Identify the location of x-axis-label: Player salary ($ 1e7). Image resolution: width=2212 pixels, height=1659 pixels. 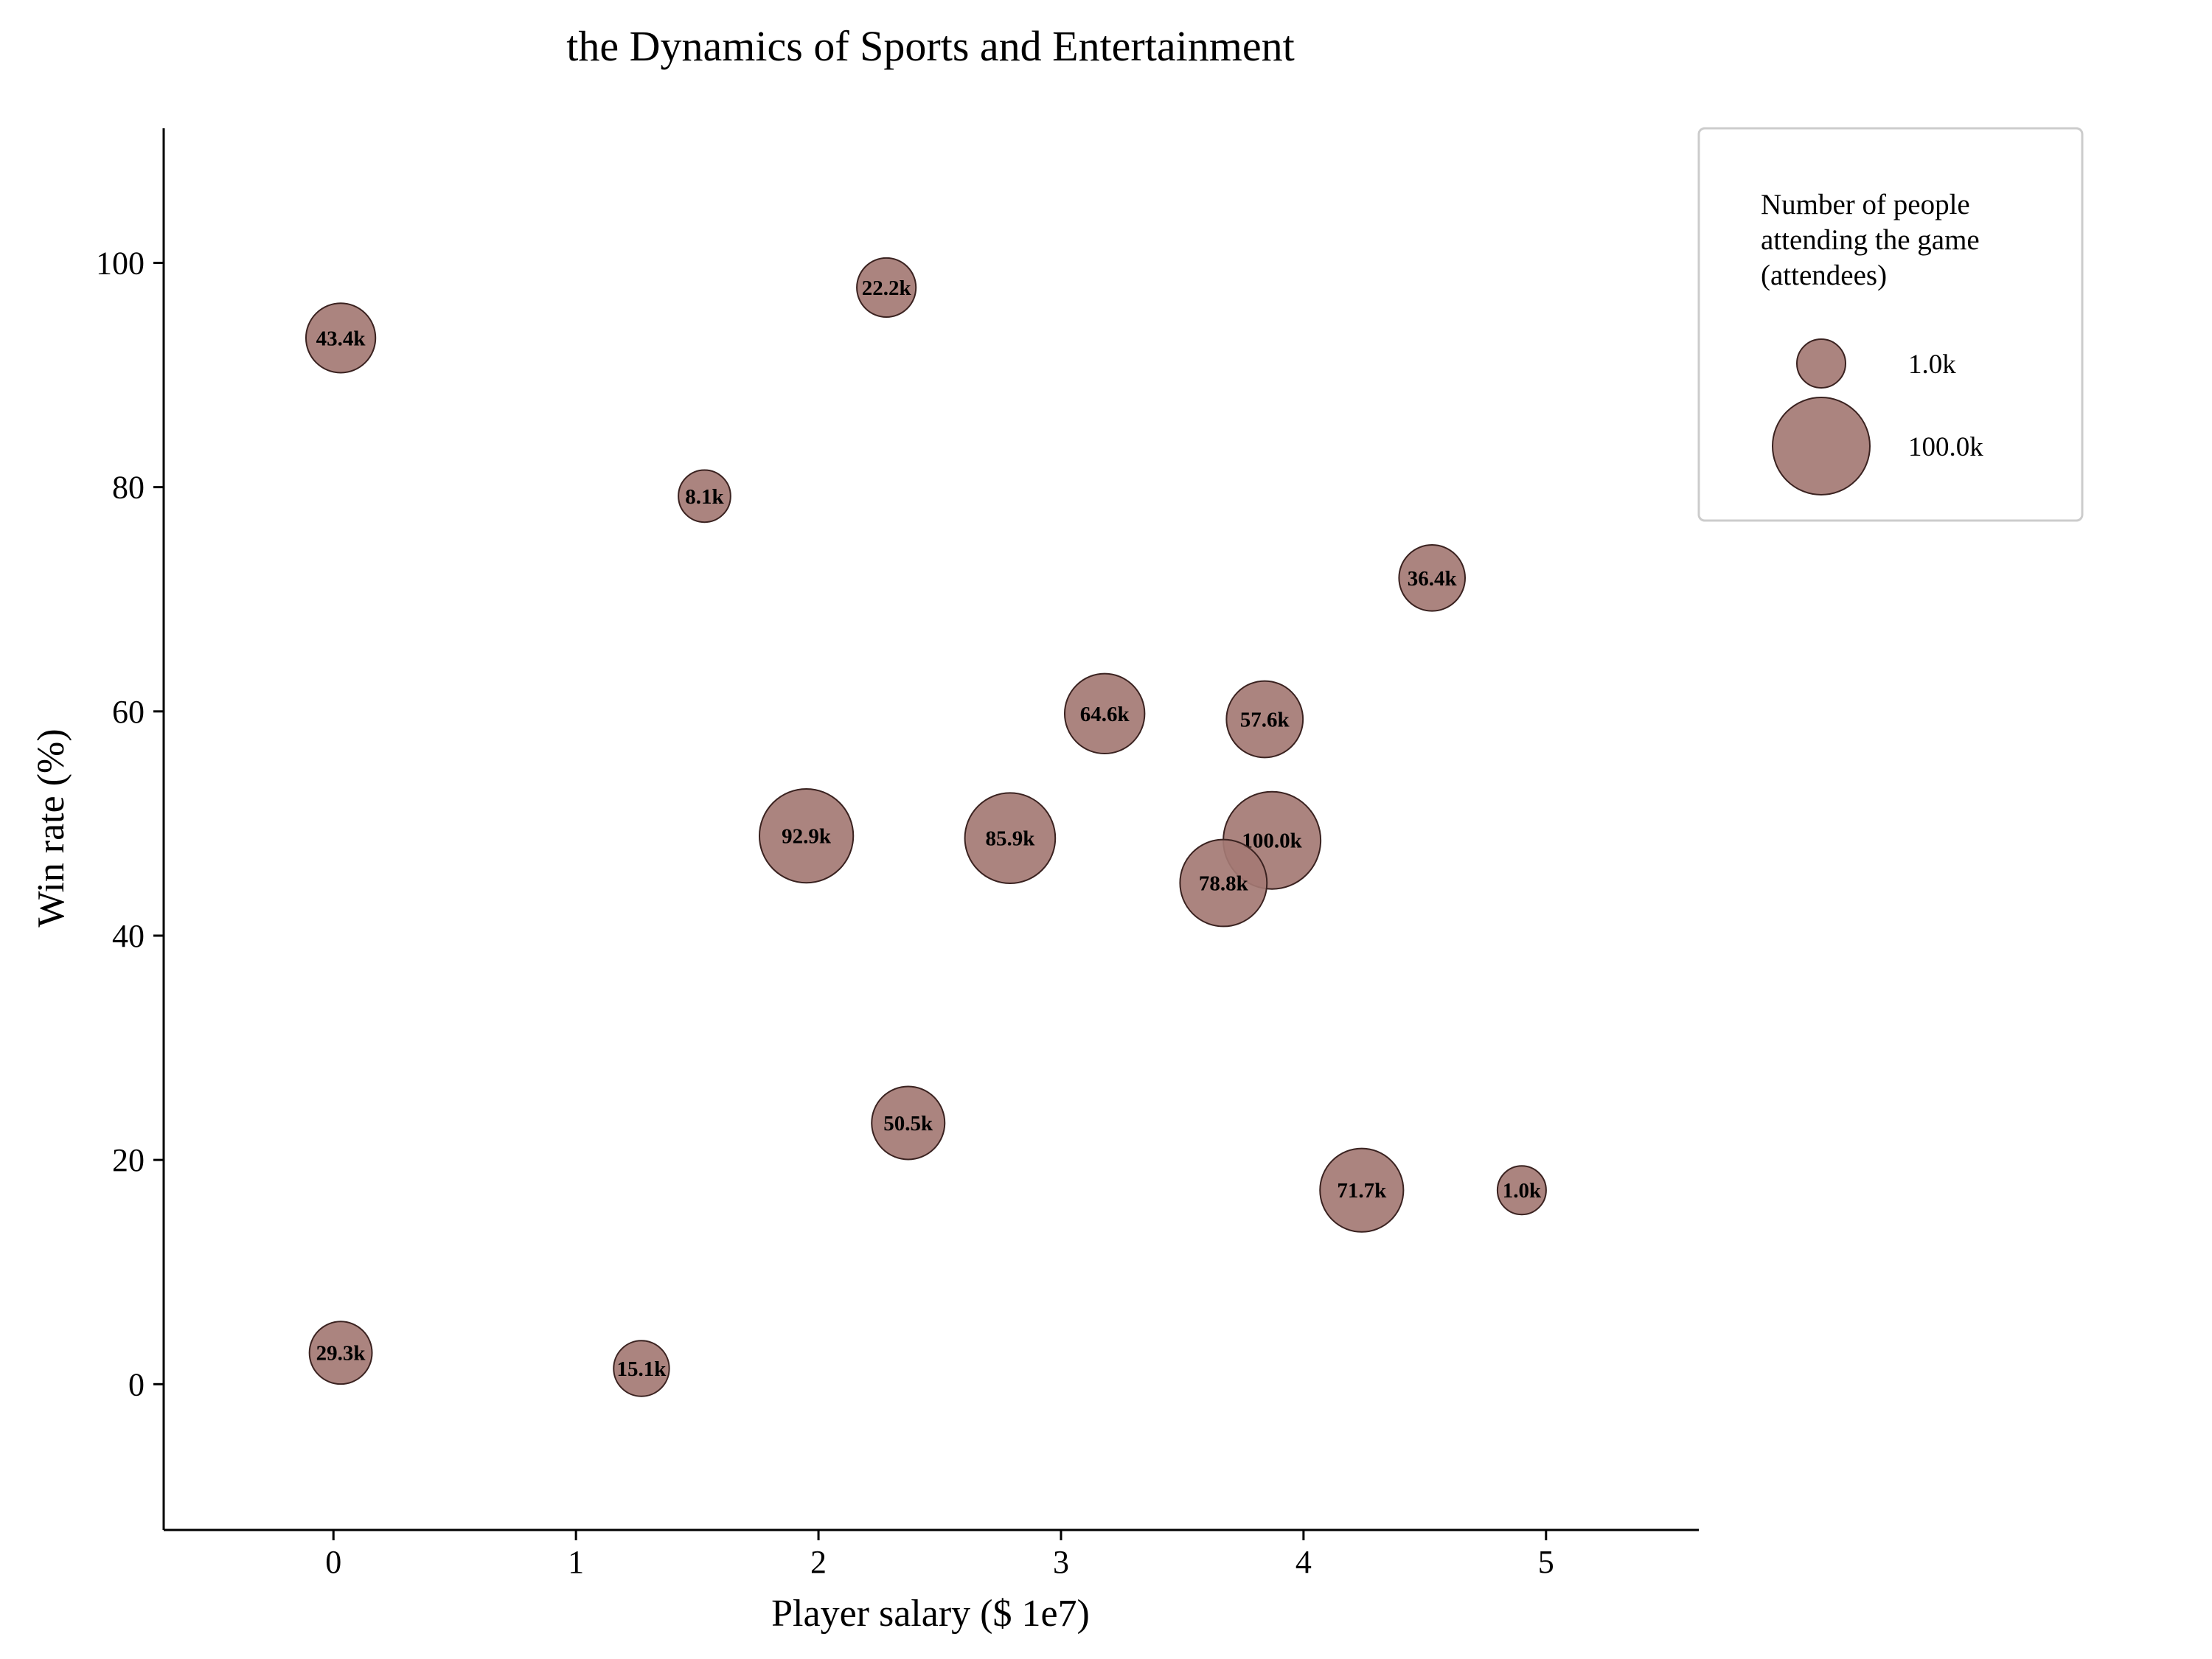
(930, 1614).